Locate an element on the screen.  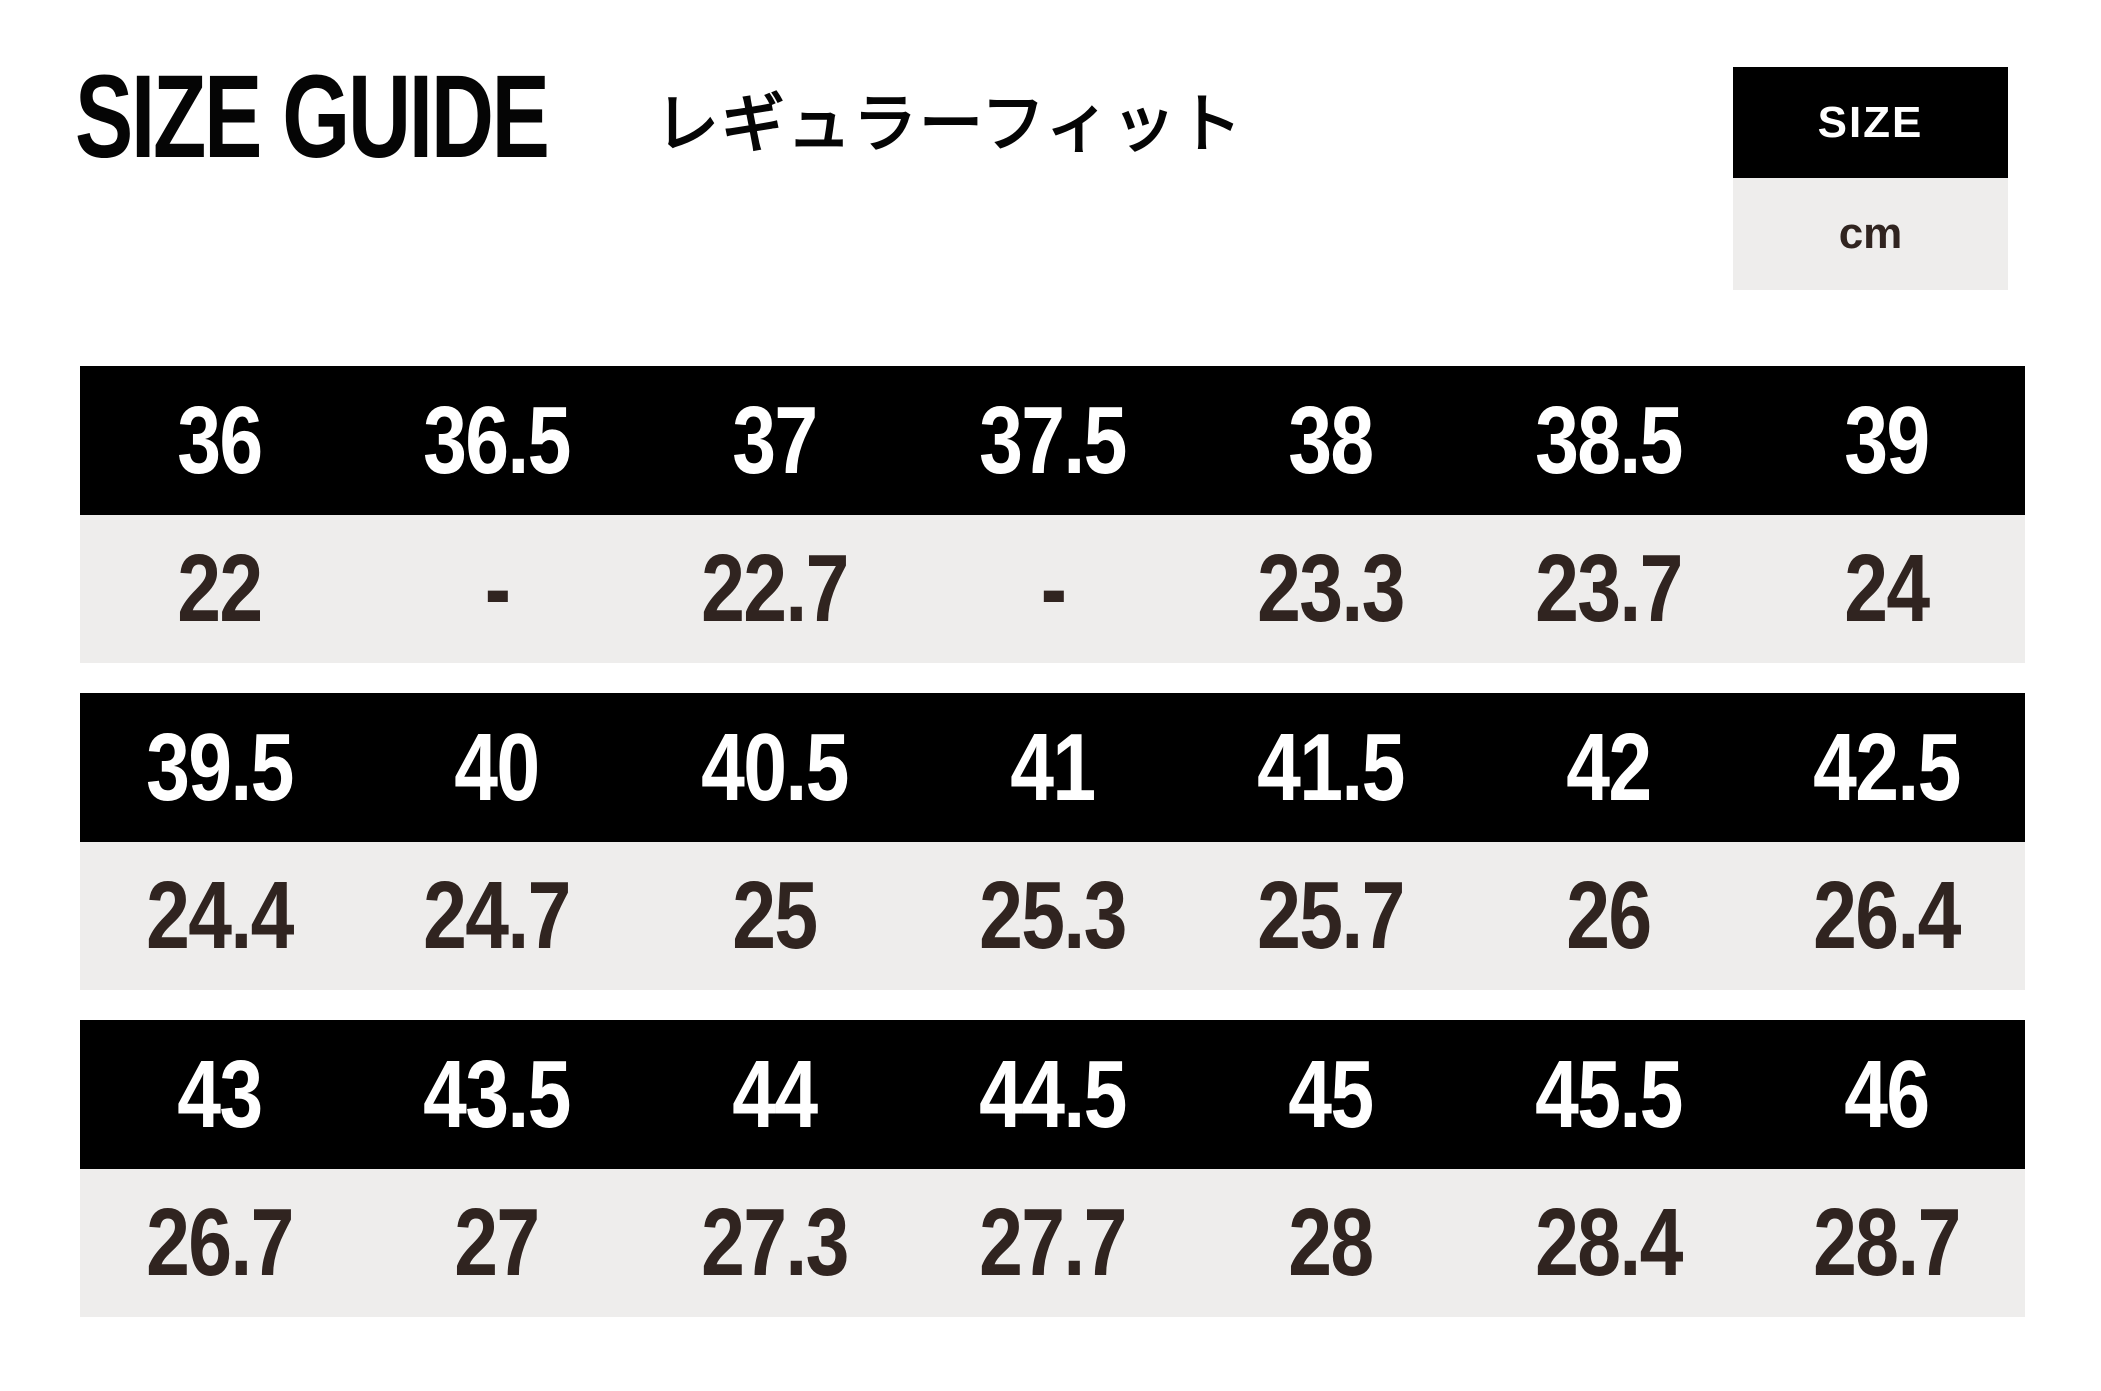
size-cell-value: 36 is located at coordinates (219, 440).